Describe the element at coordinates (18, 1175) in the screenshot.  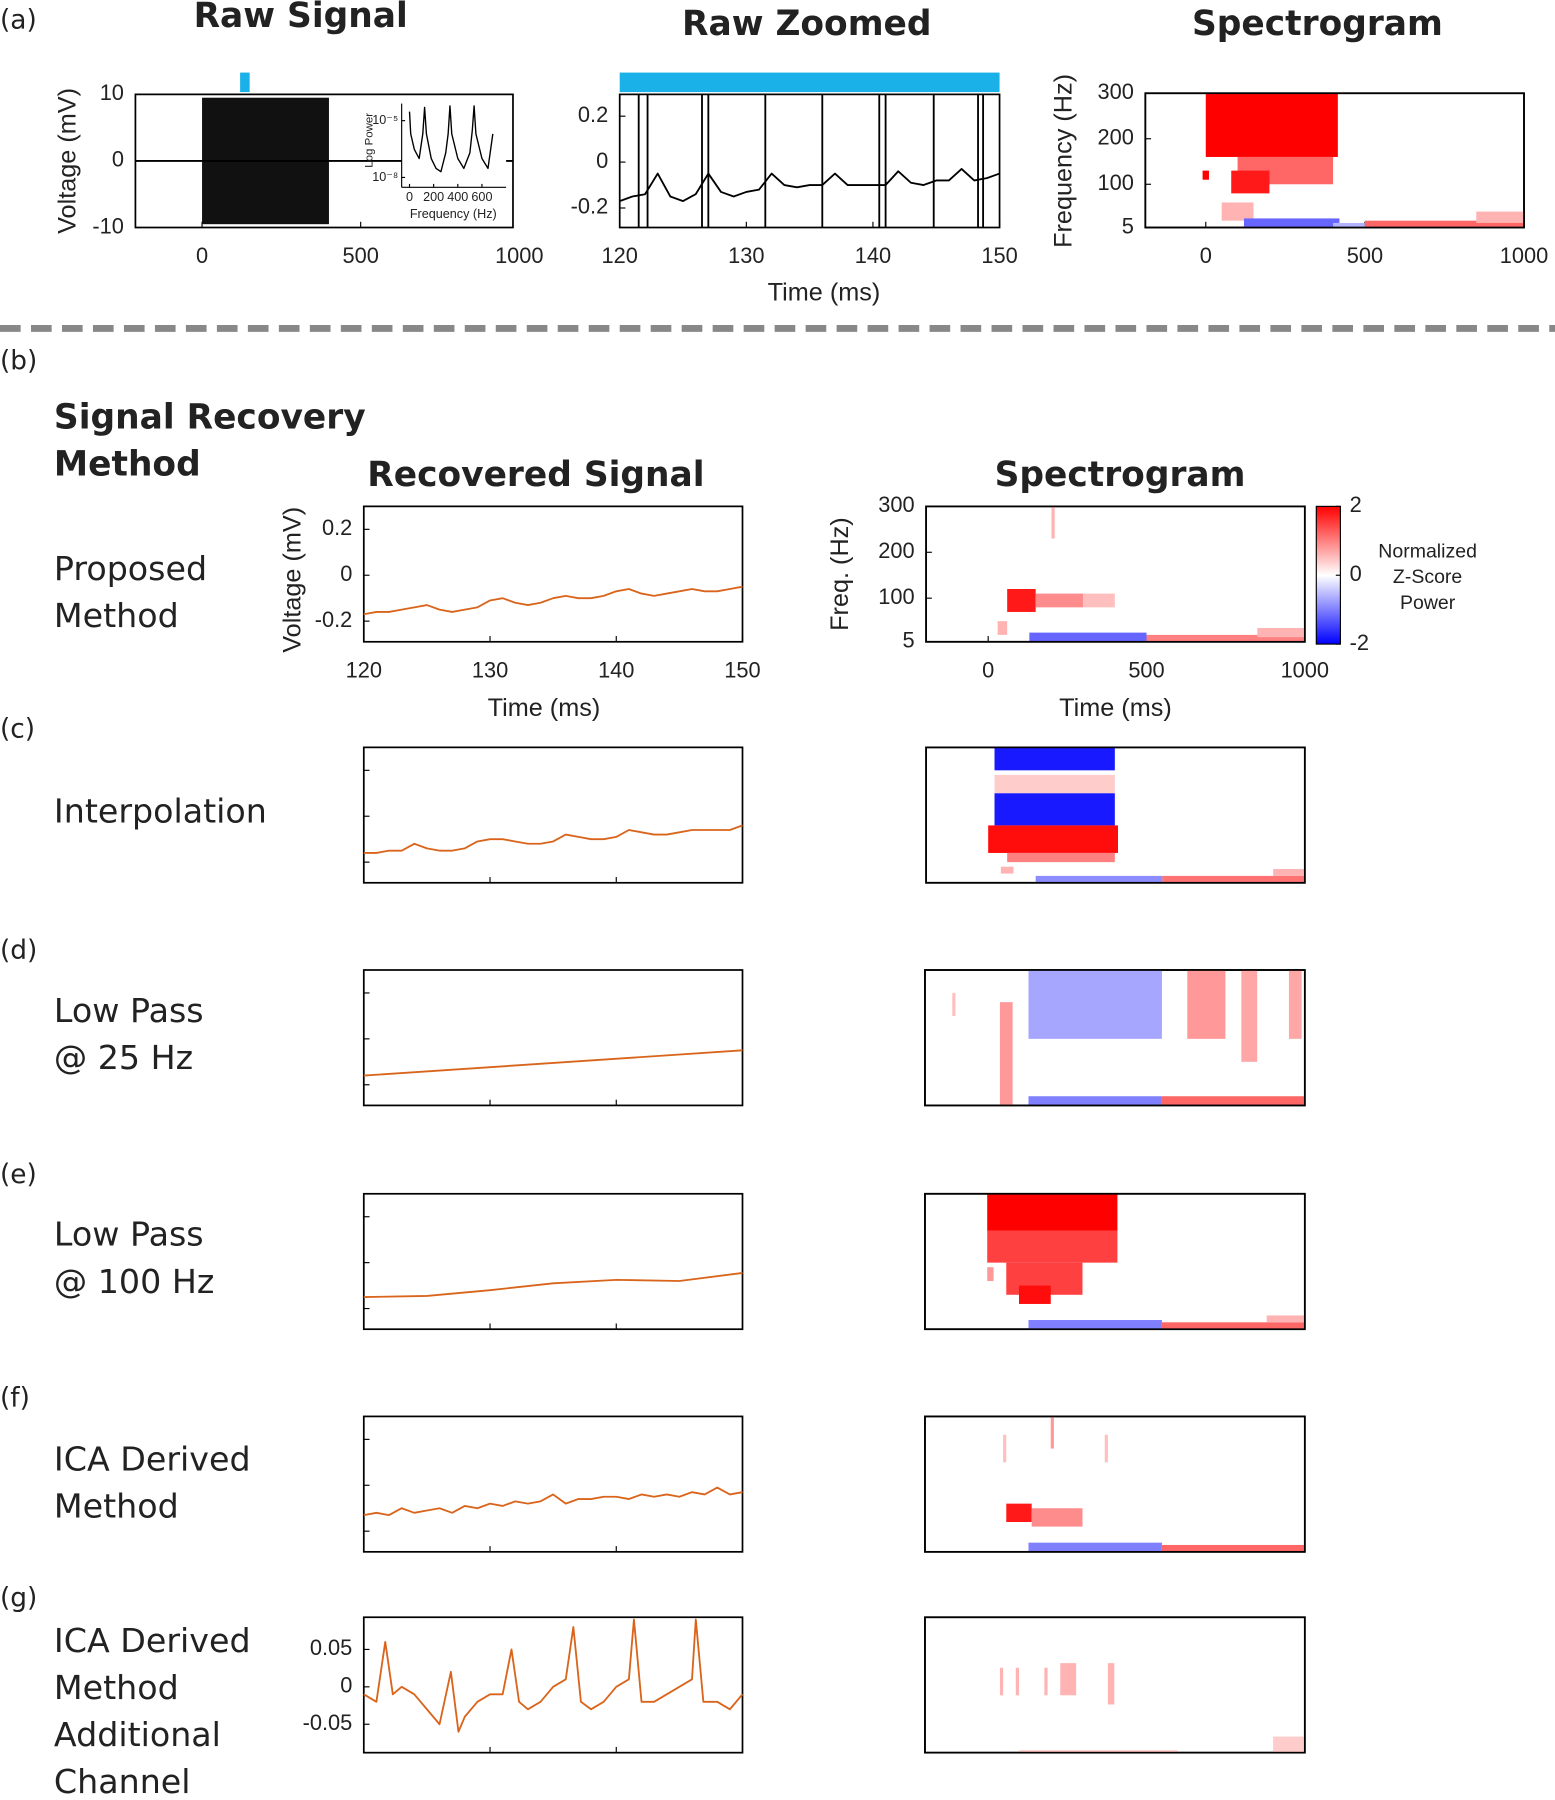
I see `panel-label: (e)` at that location.